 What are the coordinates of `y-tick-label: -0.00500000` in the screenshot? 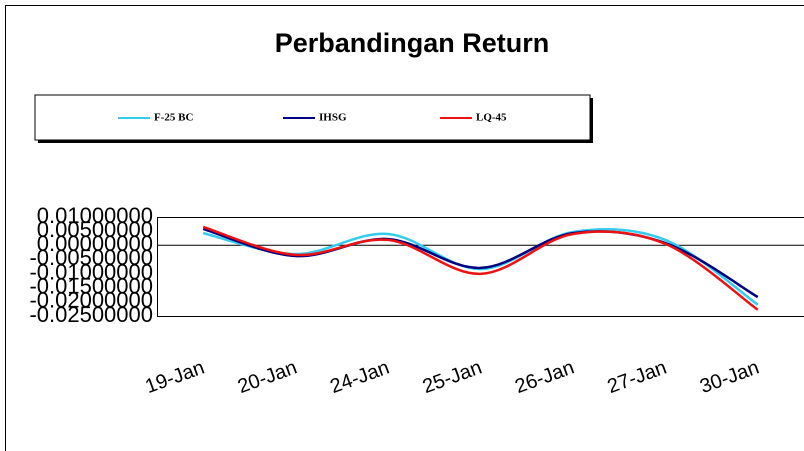 It's located at (91, 257).